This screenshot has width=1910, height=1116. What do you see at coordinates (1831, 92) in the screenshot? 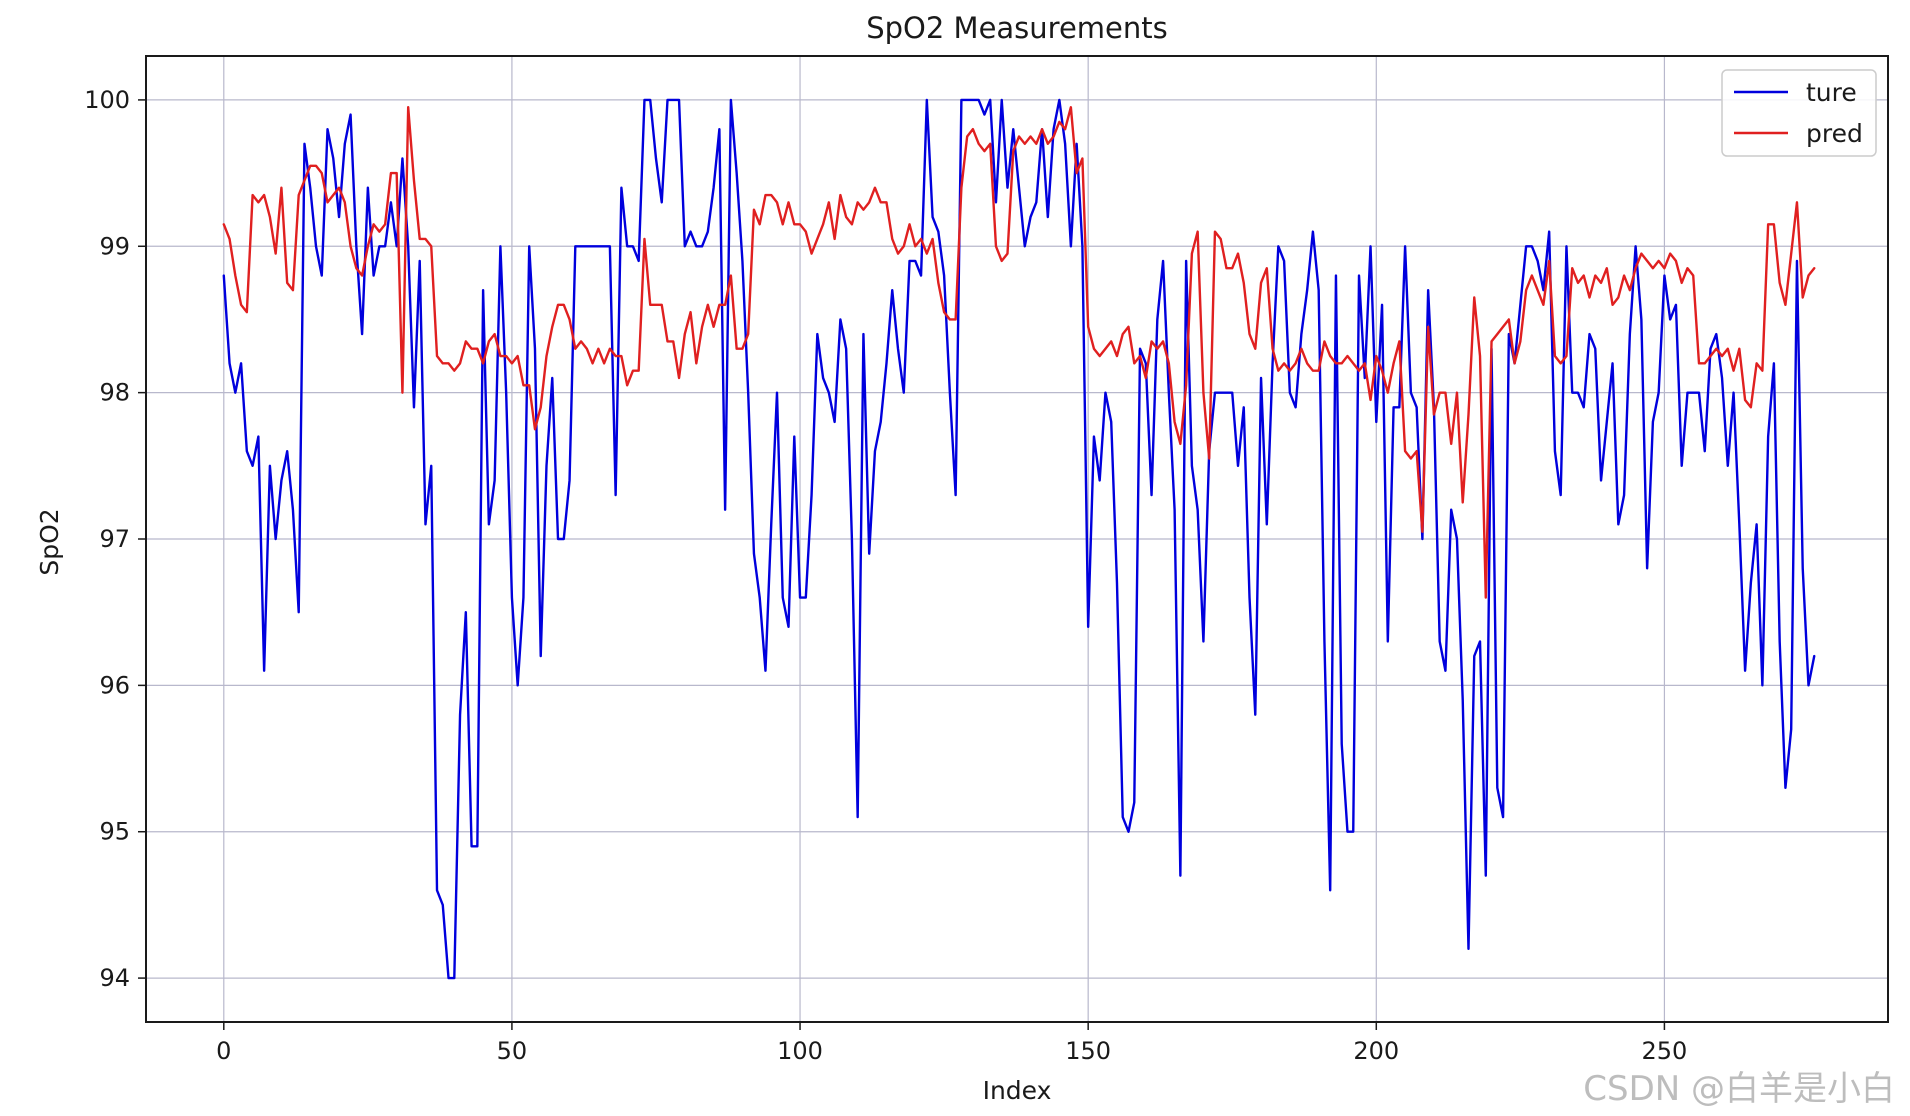
I see `legend-ture-label: ture` at bounding box center [1831, 92].